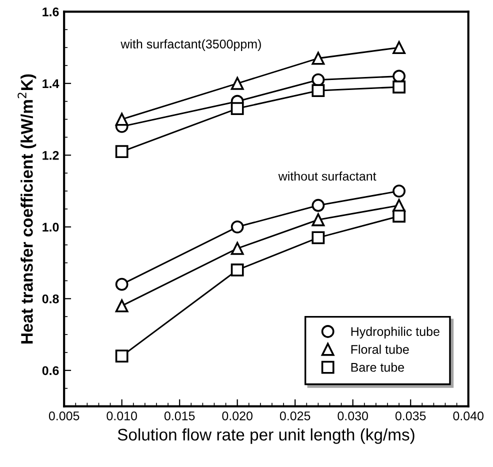 Image resolution: width=493 pixels, height=467 pixels. Describe the element at coordinates (50, 299) in the screenshot. I see `y-tick-label: 0.8` at that location.